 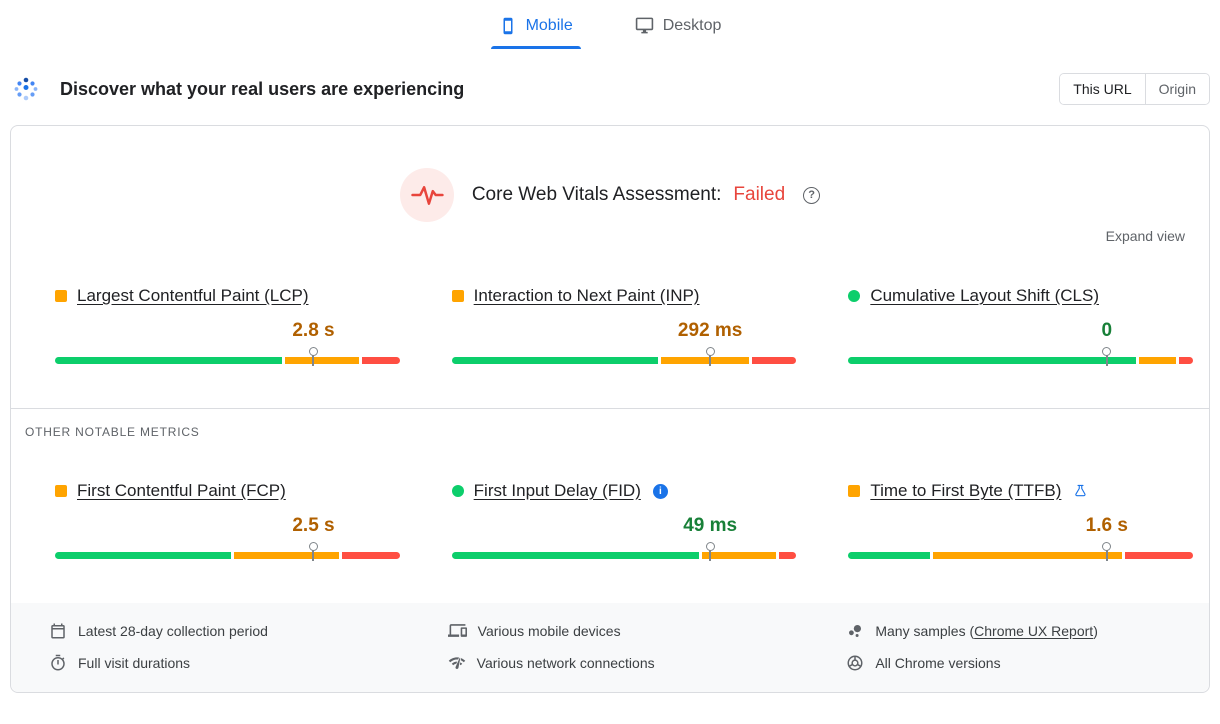 I want to click on metric-cls-gauge, so click(x=1020, y=356).